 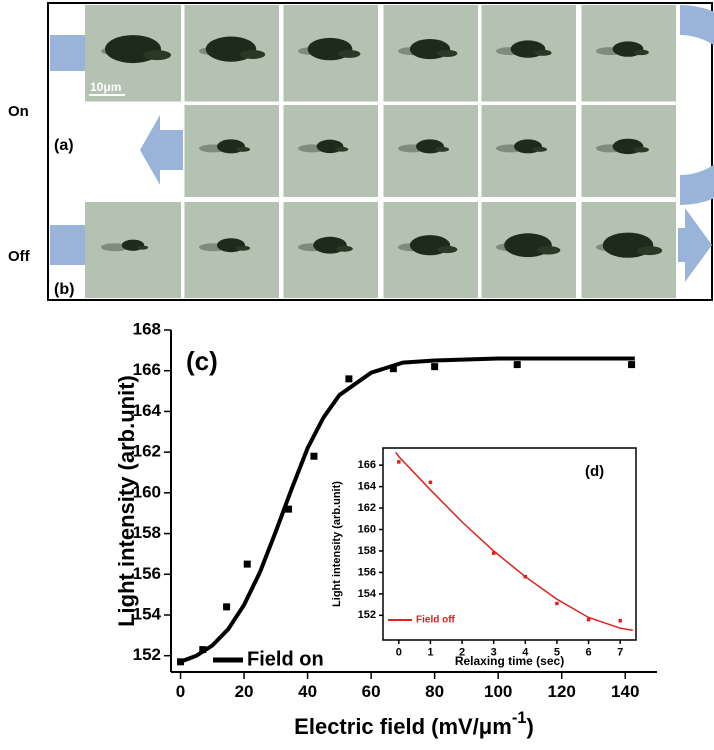 I want to click on legend-label: Field on, so click(x=285, y=659).